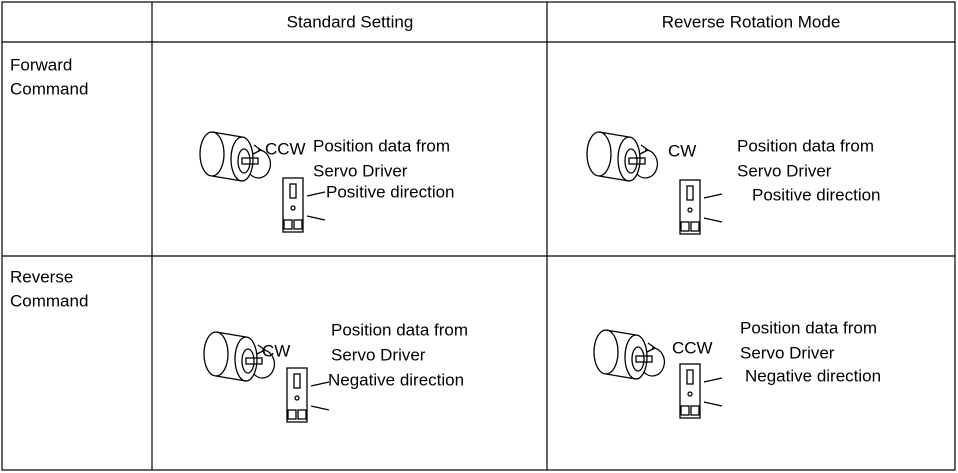 The image size is (958, 473). Describe the element at coordinates (41, 276) in the screenshot. I see `row-label: Reverse` at that location.